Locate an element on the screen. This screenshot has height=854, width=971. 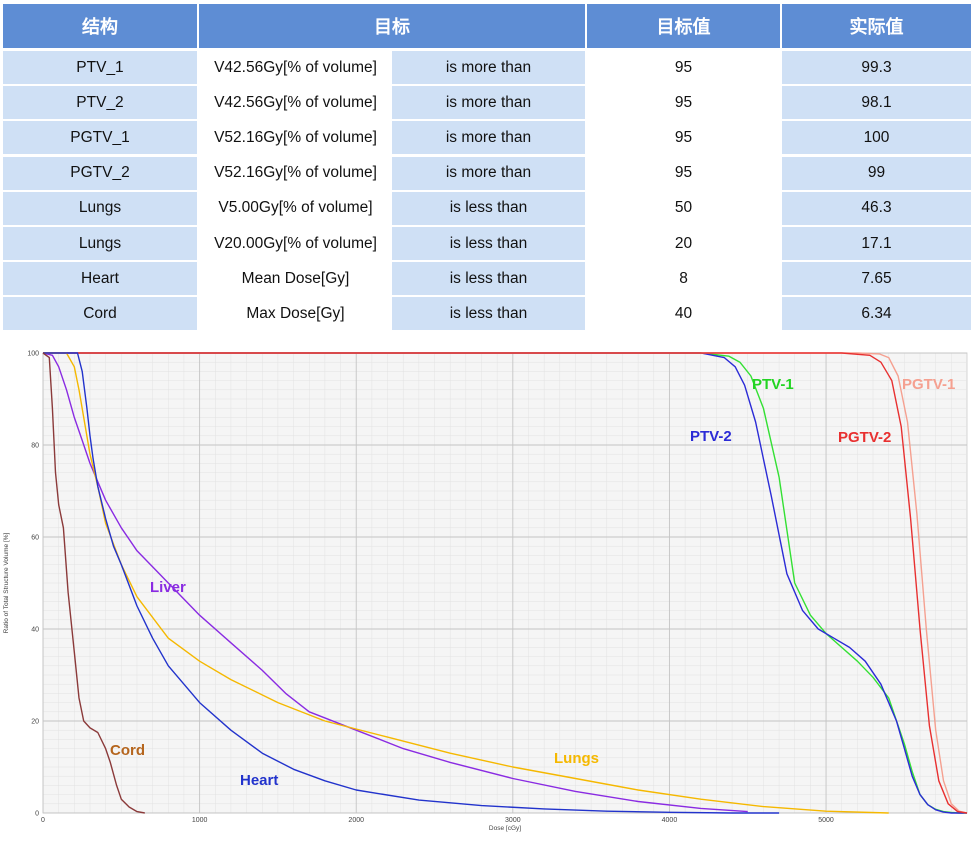
cell-structure: PTV_1 is located at coordinates (100, 67).